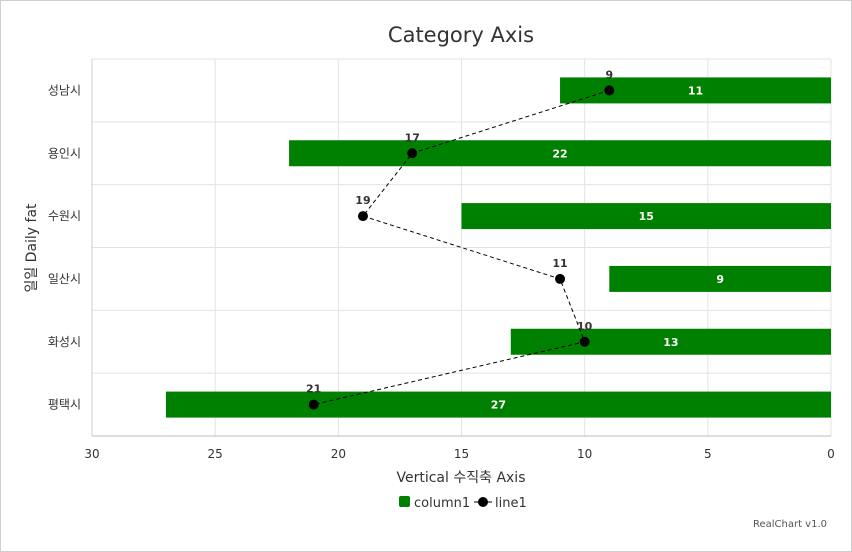 The height and width of the screenshot is (552, 852). Describe the element at coordinates (461, 454) in the screenshot. I see `x-tick-label: 15` at that location.